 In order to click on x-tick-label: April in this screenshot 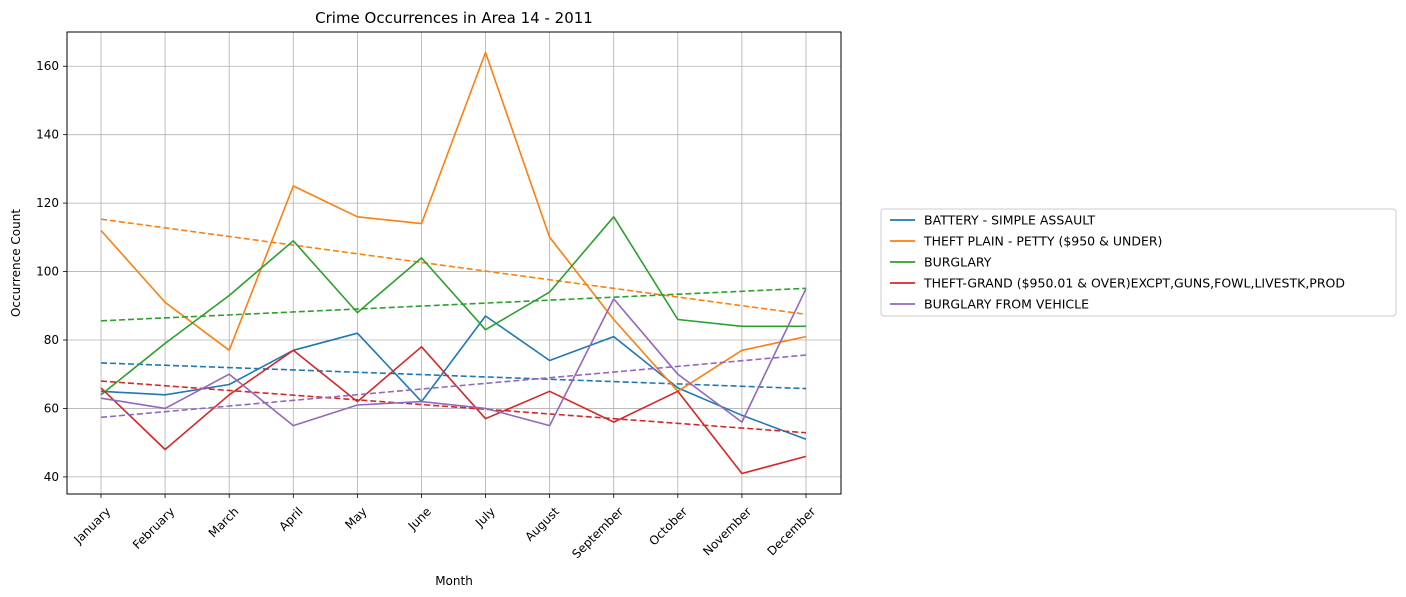, I will do `click(290, 518)`.